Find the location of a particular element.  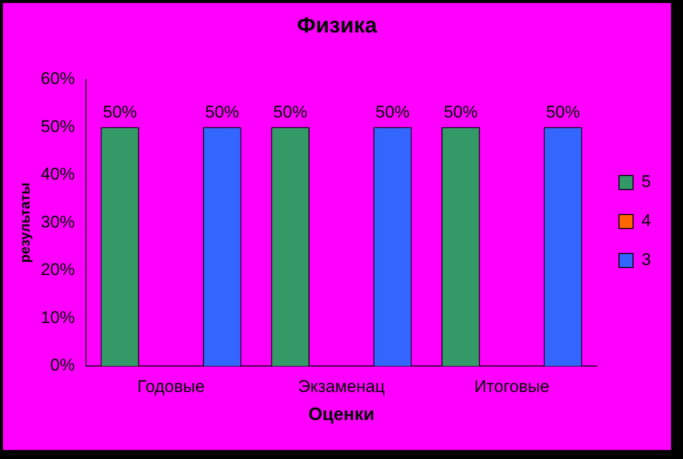

x-tick-label: Экзаменац is located at coordinates (342, 386).